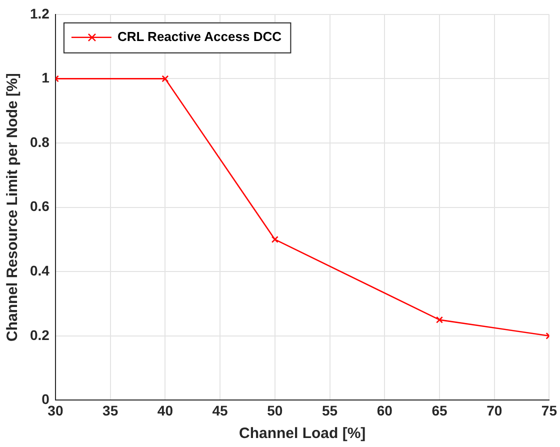  I want to click on y-tick-label: 1, so click(46, 78).